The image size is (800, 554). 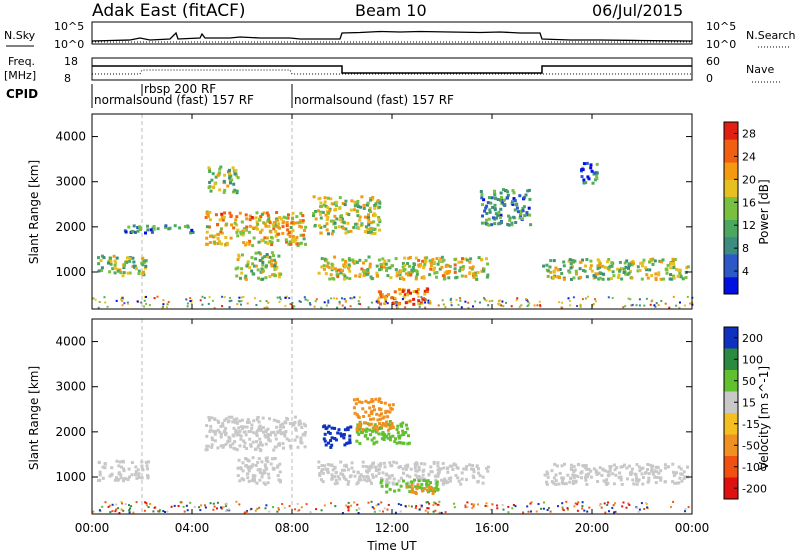 What do you see at coordinates (771, 35) in the screenshot?
I see `noise-search-label: N.Search` at bounding box center [771, 35].